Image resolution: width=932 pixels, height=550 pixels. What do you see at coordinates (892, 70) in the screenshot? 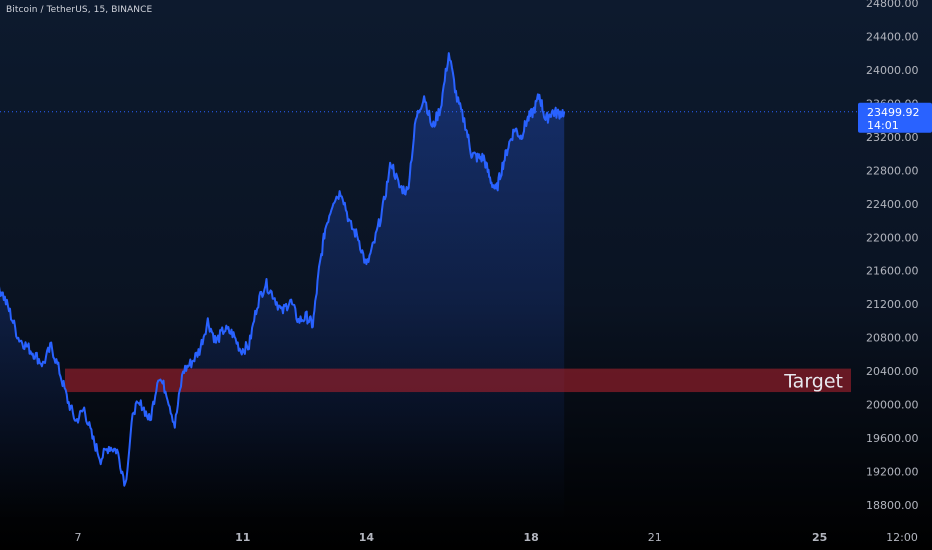
I see `y-tick-label: 24000.00` at bounding box center [892, 70].